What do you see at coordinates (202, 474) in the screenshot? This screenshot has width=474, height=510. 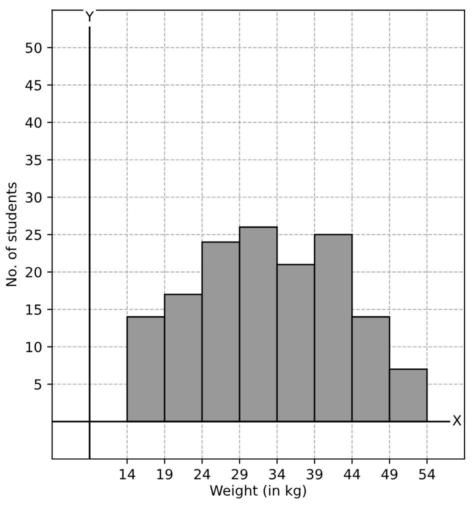 I see `x-tick-label: 24` at bounding box center [202, 474].